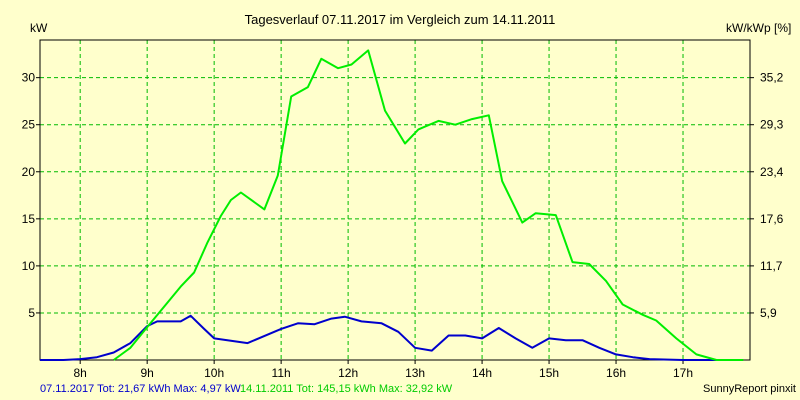  Describe the element at coordinates (29, 125) in the screenshot. I see `y-left-tick-label-4: 25` at that location.